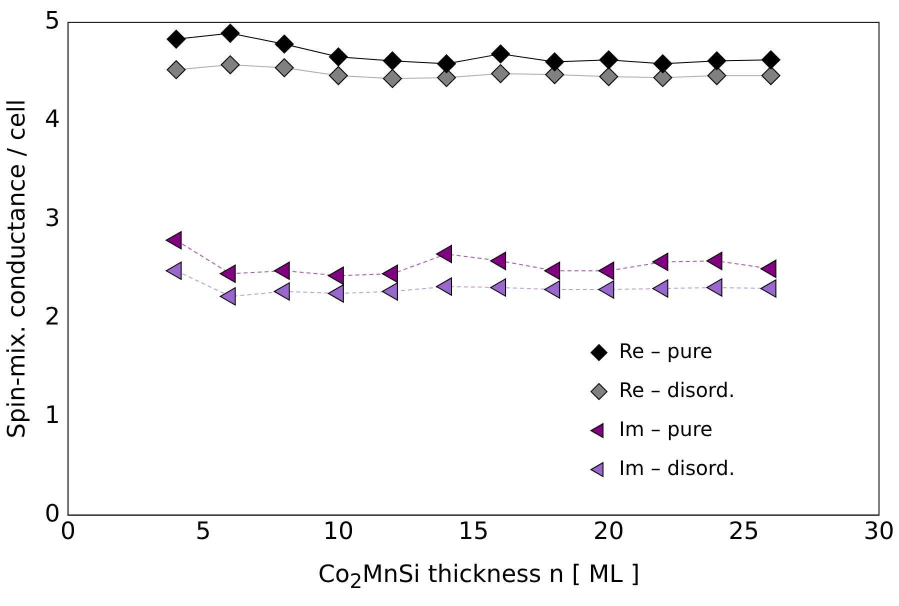 This screenshot has height=606, width=899. I want to click on y-tick-label: 1, so click(52, 414).